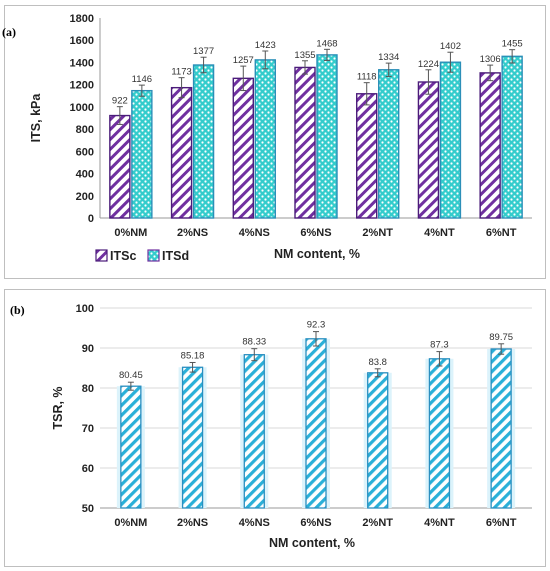 The image size is (550, 571). I want to click on y-tick-label: 400, so click(85, 175).